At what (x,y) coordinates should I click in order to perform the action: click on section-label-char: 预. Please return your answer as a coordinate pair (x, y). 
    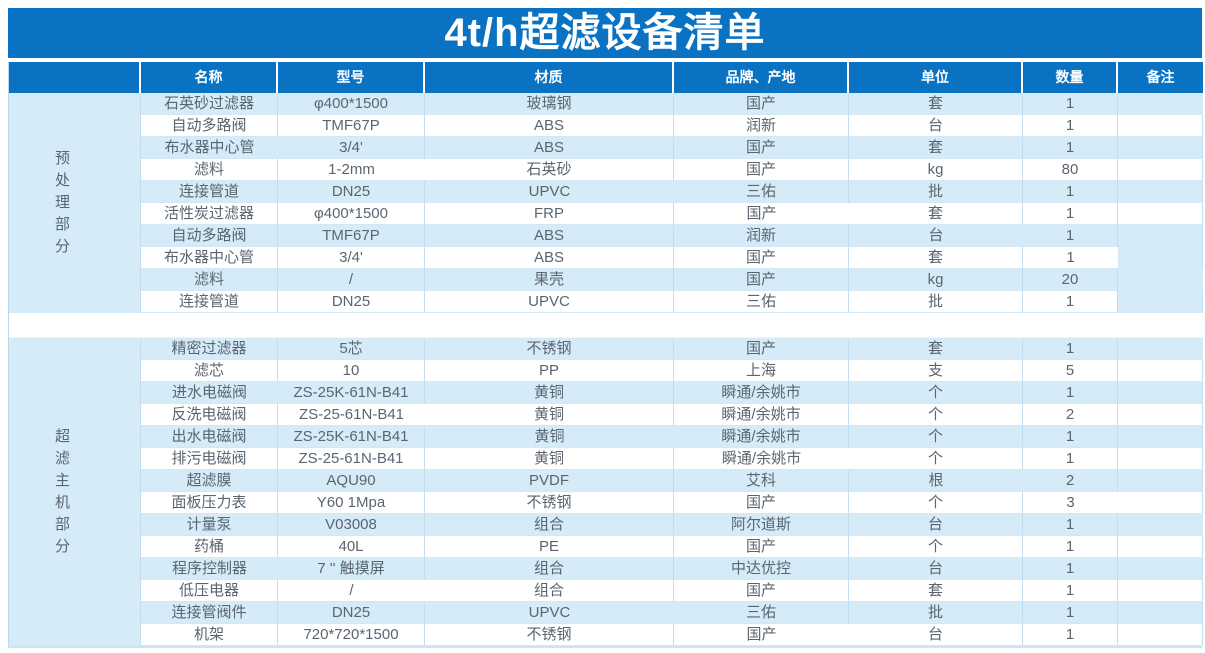
    Looking at the image, I should click on (62, 158).